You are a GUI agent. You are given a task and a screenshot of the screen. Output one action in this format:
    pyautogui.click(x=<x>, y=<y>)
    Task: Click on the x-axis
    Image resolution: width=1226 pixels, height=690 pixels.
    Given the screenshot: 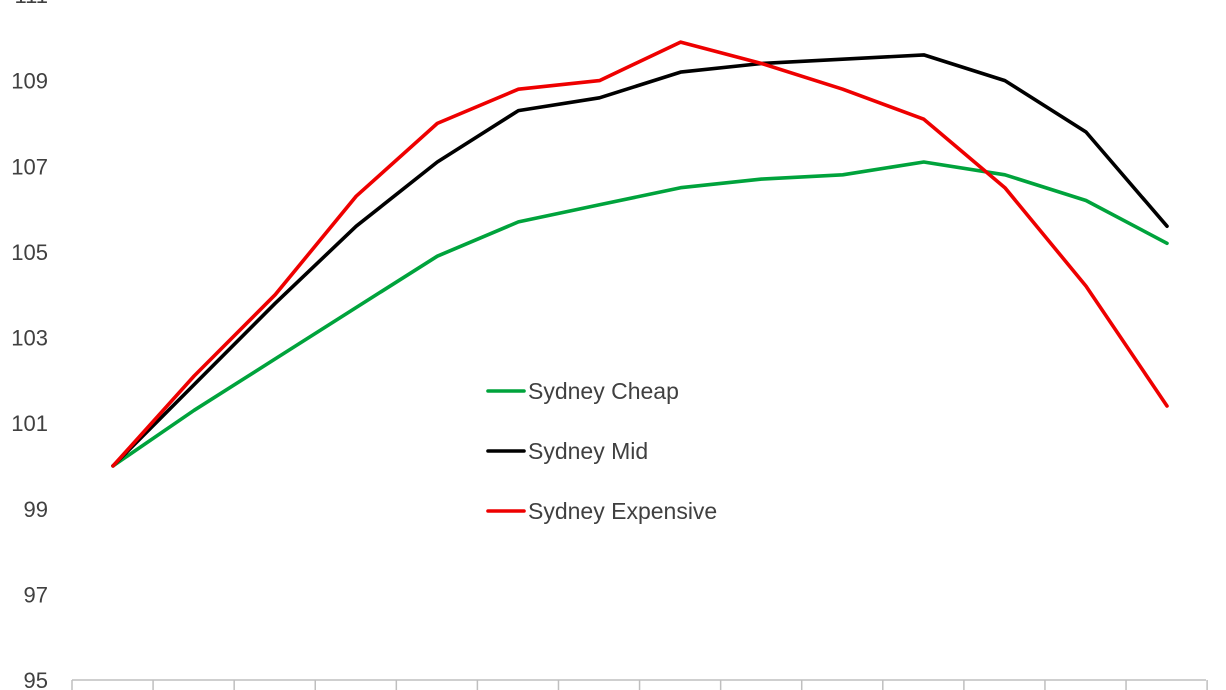 What is the action you would take?
    pyautogui.click(x=639, y=684)
    